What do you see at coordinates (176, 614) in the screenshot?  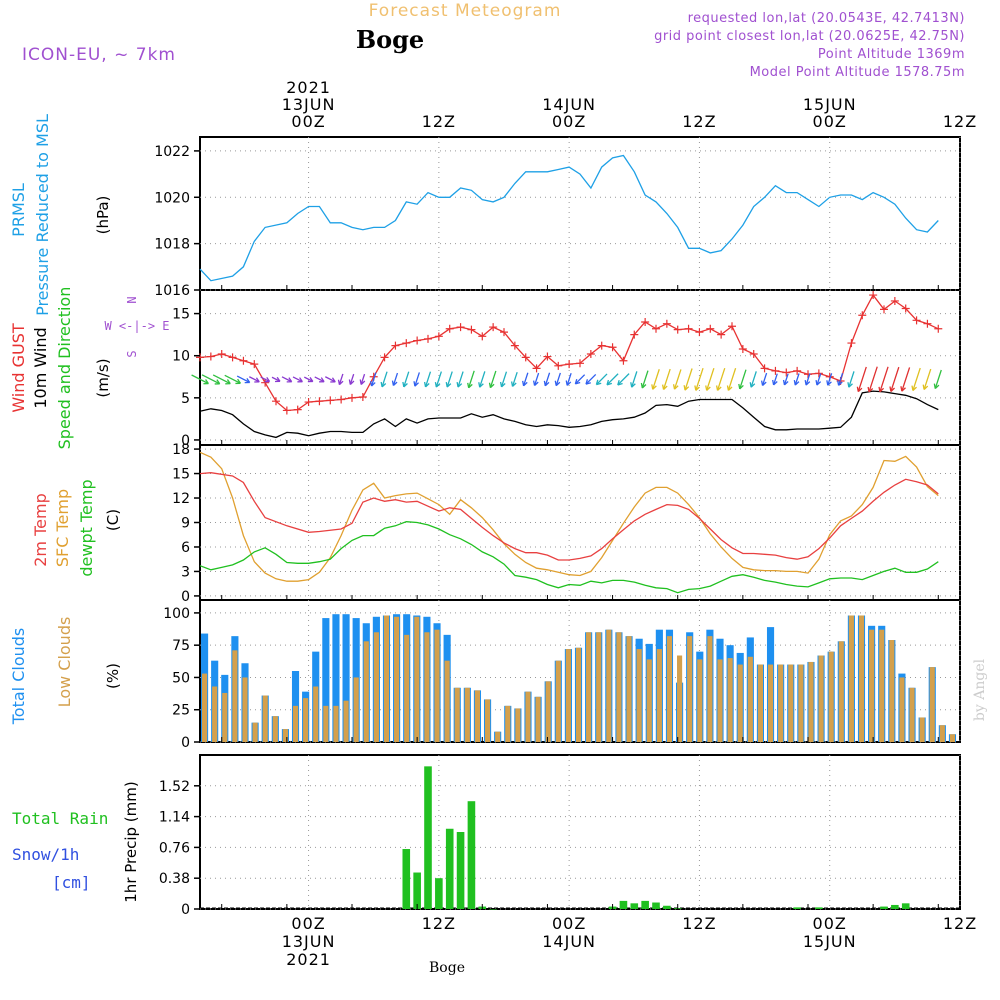 I see `y-tick-label-clouds: 100` at bounding box center [176, 614].